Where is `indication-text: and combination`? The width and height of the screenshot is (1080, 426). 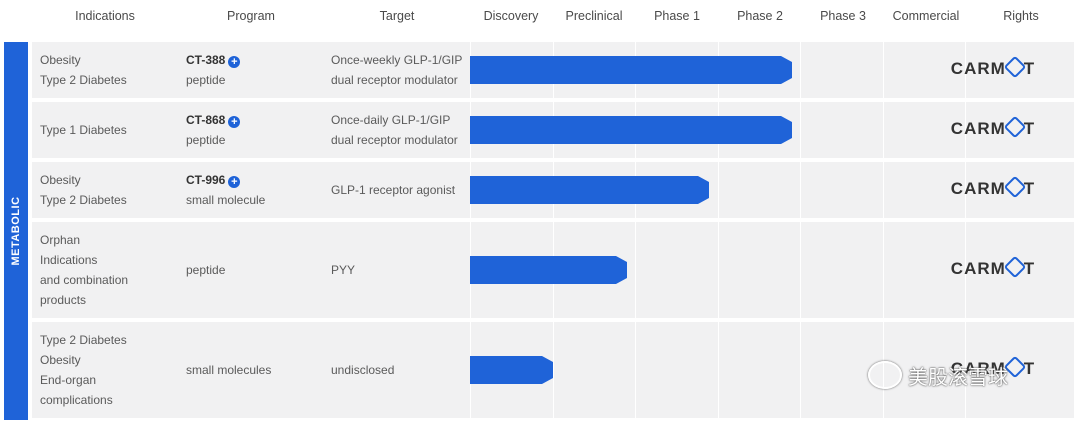
indication-text: and combination is located at coordinates (84, 280).